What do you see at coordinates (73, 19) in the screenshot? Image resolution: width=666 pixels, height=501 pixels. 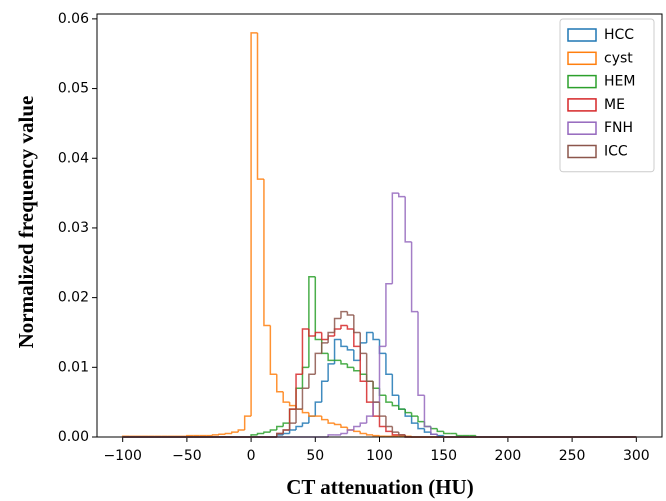 I see `y-tick-label: 0.06` at bounding box center [73, 19].